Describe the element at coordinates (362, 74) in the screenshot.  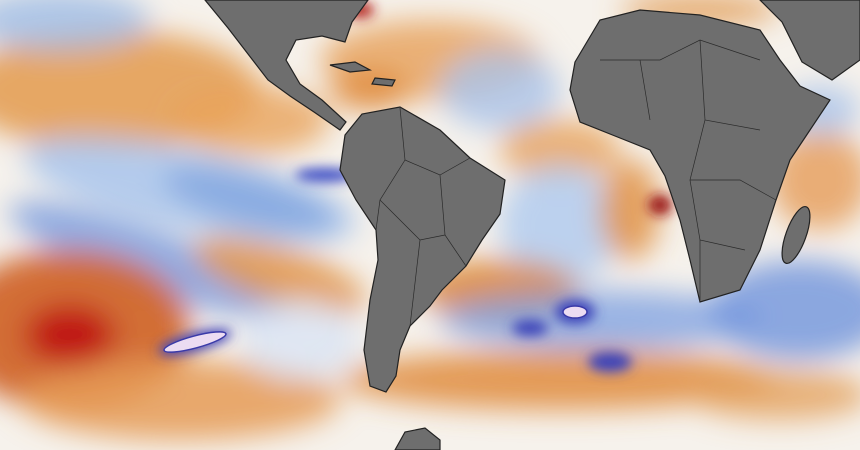
I see `caribbean-islands` at that location.